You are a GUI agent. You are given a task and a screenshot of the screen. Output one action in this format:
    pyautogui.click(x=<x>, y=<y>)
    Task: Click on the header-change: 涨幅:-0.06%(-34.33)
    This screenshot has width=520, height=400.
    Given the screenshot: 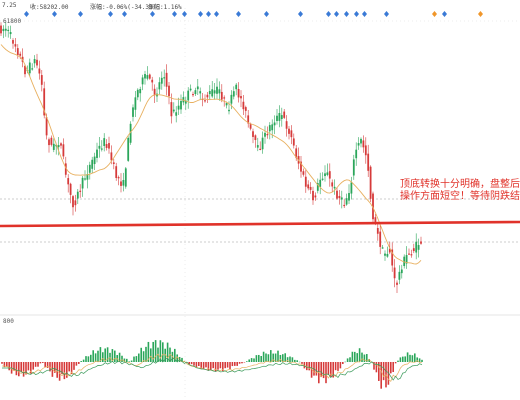 What is the action you would take?
    pyautogui.click(x=123, y=7)
    